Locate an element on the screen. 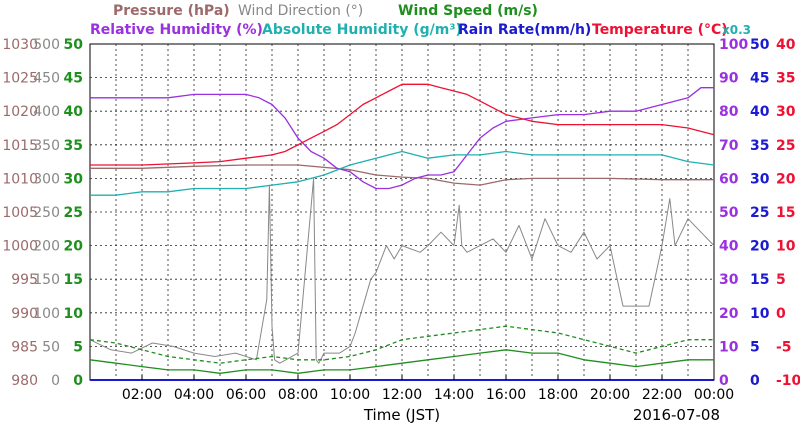 The width and height of the screenshot is (800, 434). y-tick-label-rain: 35 is located at coordinates (759, 146).